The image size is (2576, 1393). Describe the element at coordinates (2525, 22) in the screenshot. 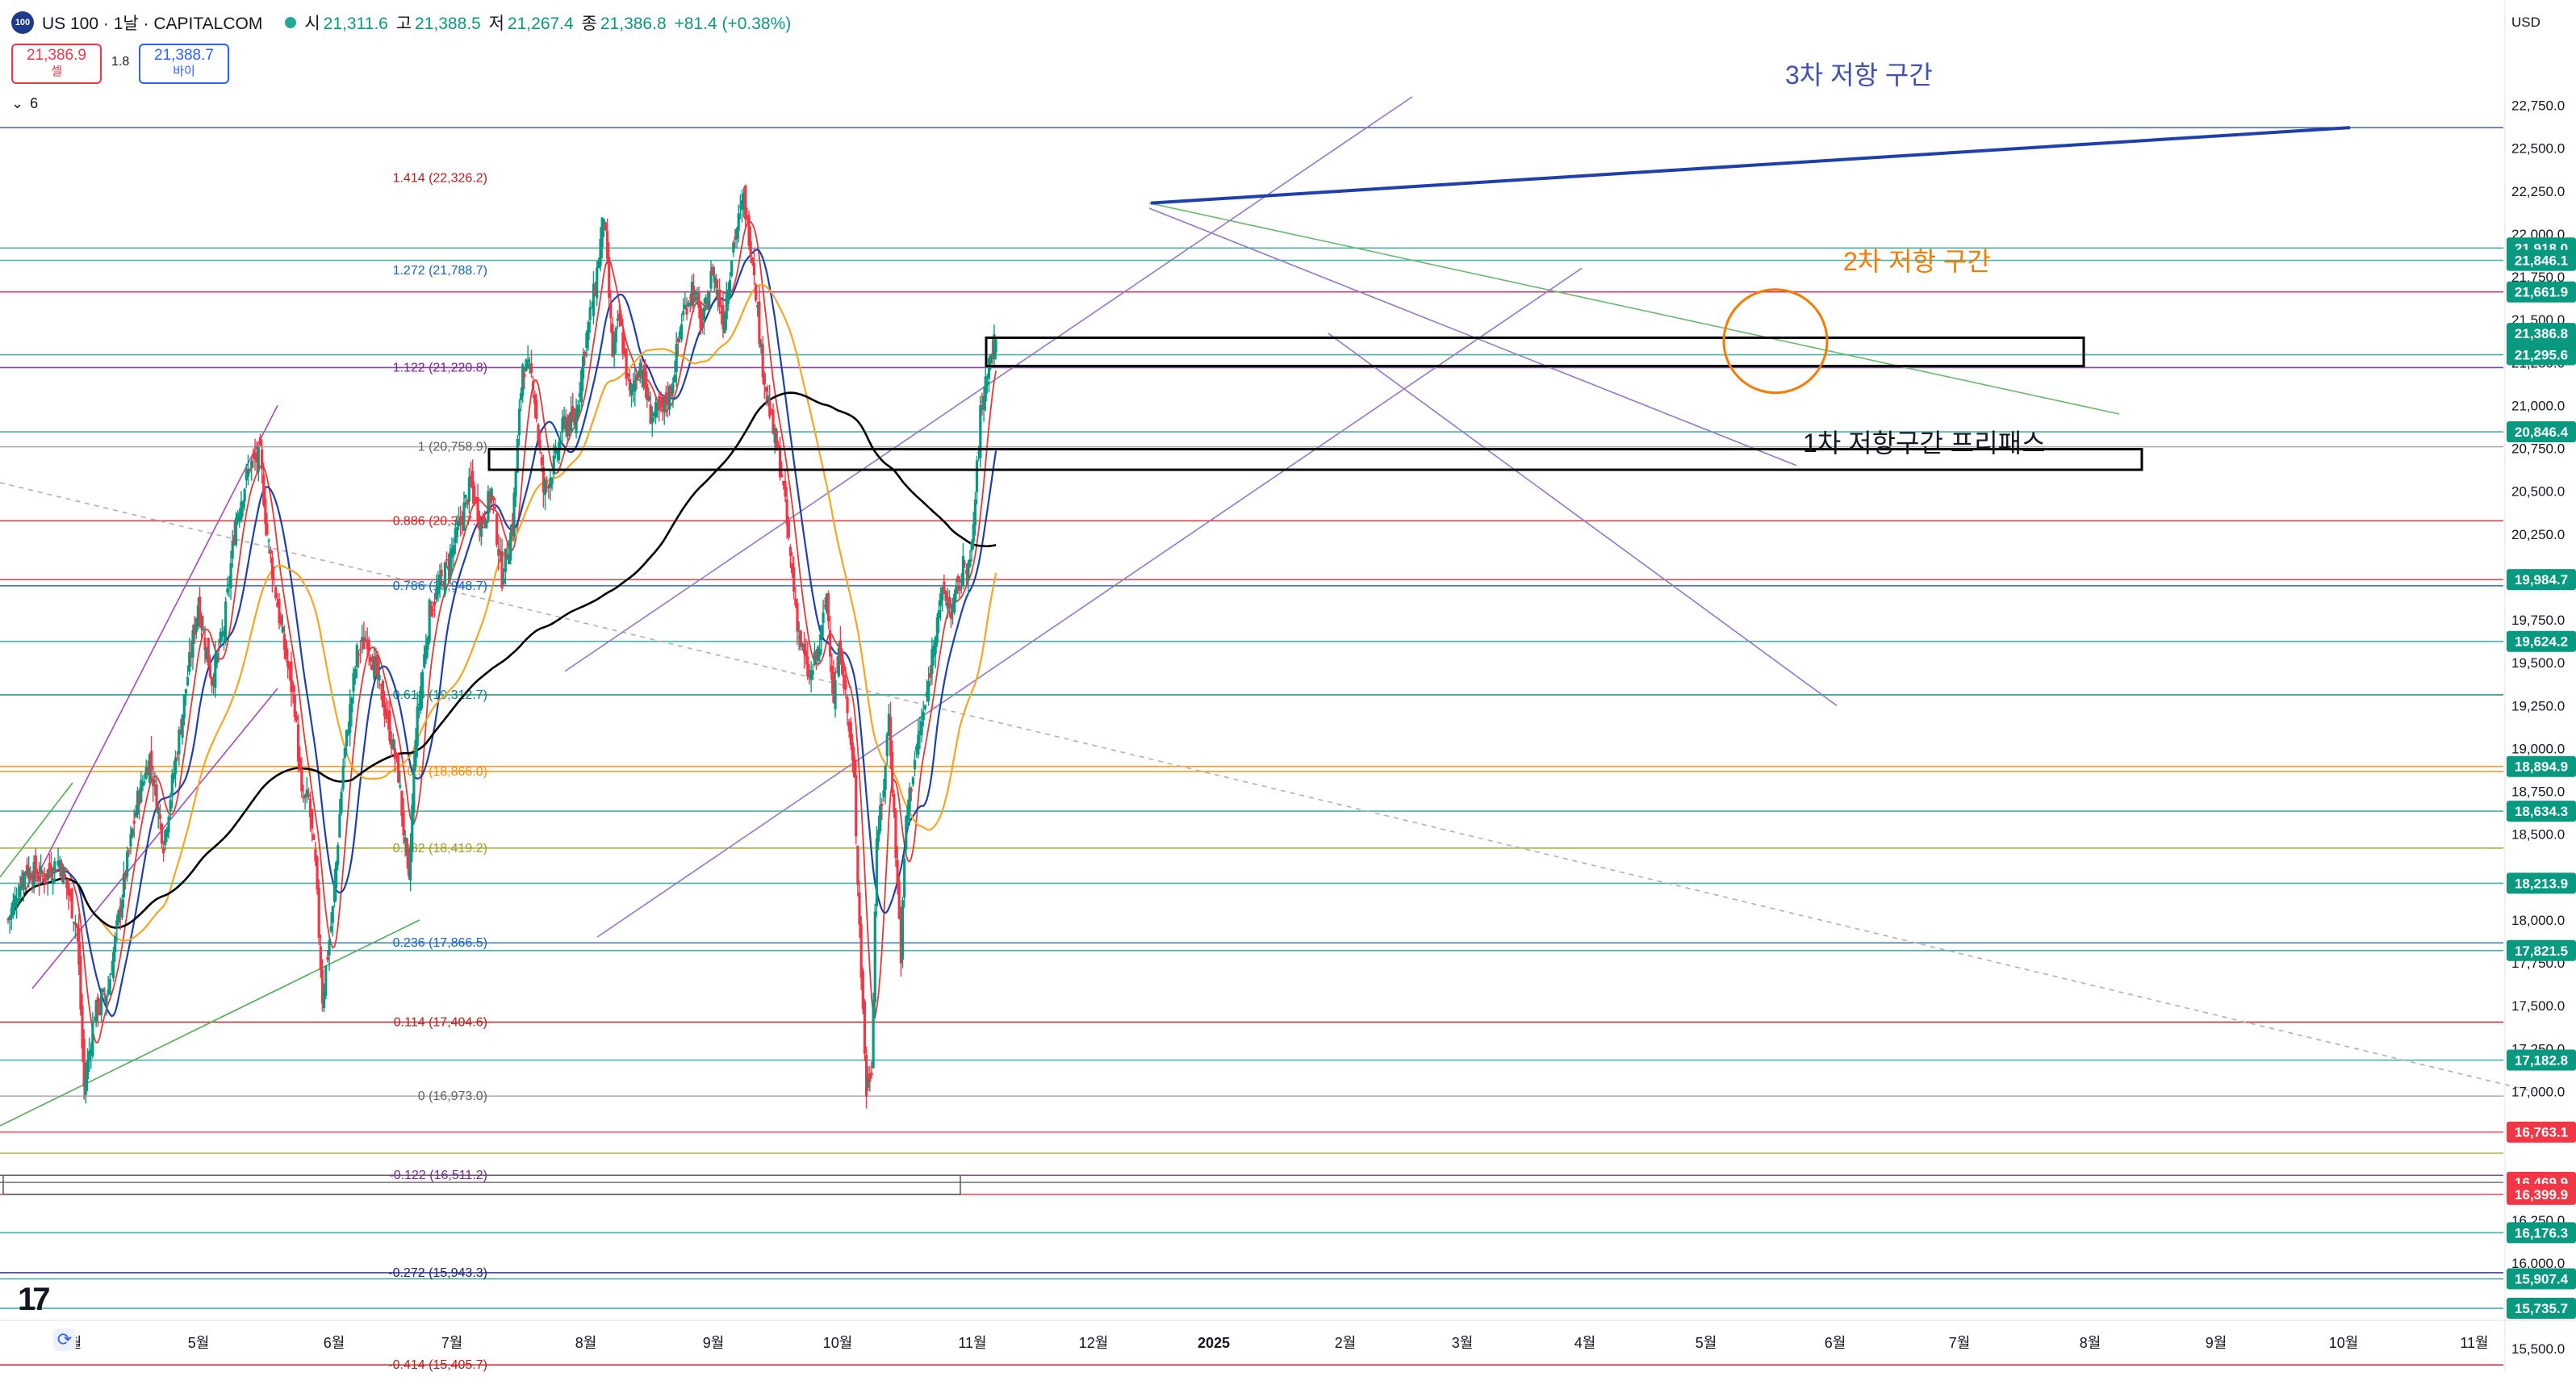

I see `currency-label: USD` at that location.